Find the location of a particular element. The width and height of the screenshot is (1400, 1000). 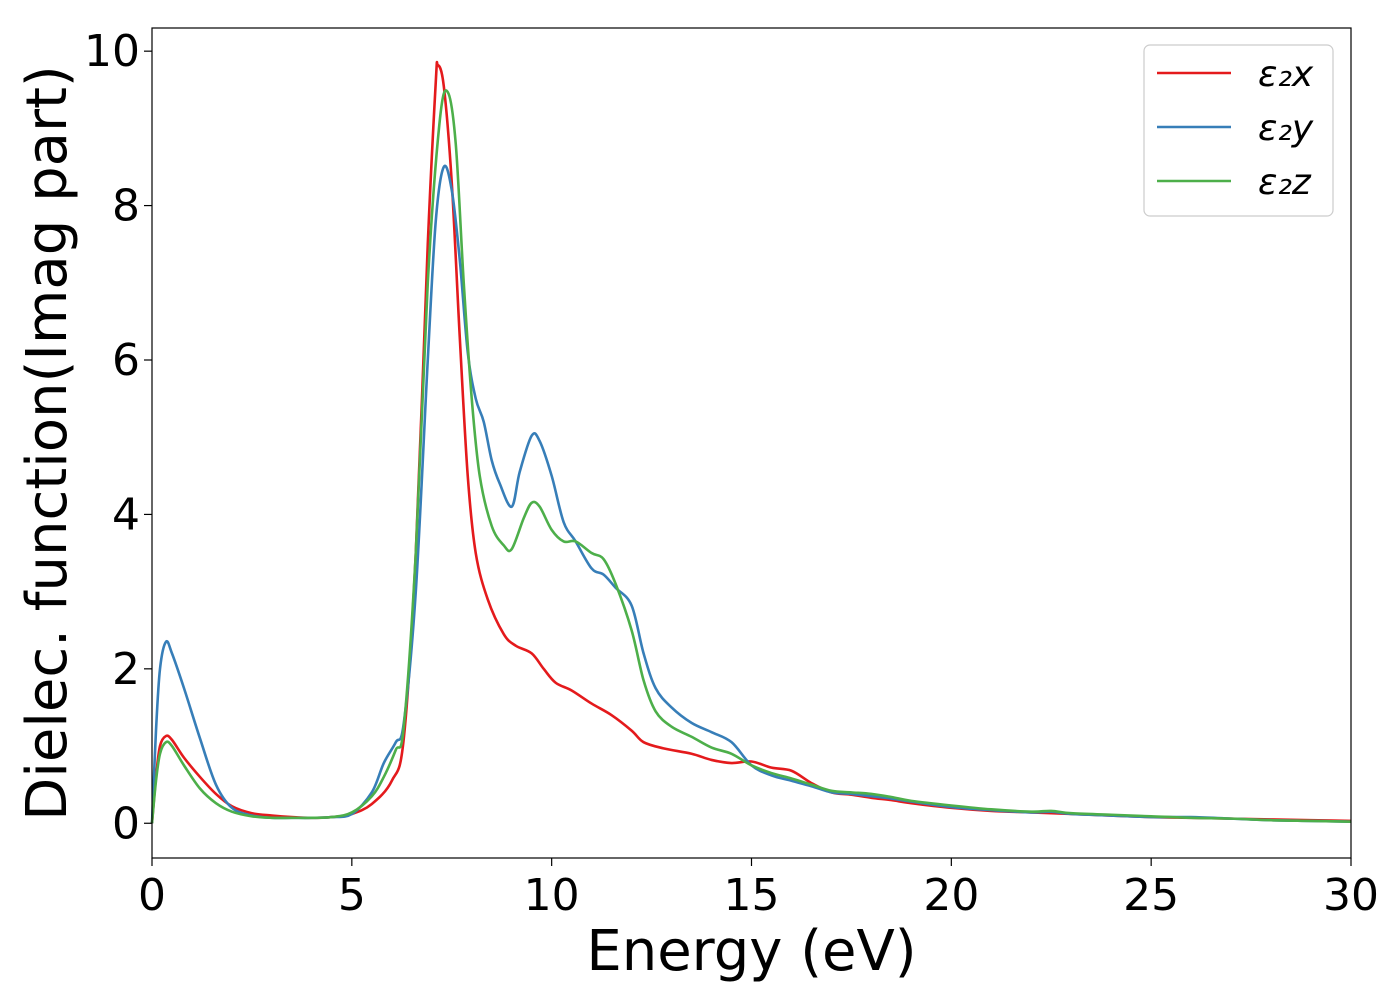

y-tick-label: 4 is located at coordinates (126, 514).